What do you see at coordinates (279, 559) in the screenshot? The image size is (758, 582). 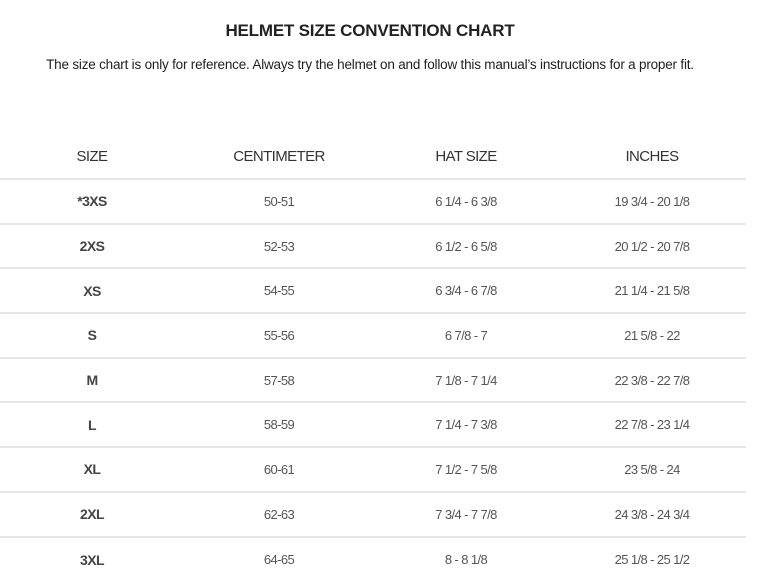 I see `cell-centimeter: 64-65` at bounding box center [279, 559].